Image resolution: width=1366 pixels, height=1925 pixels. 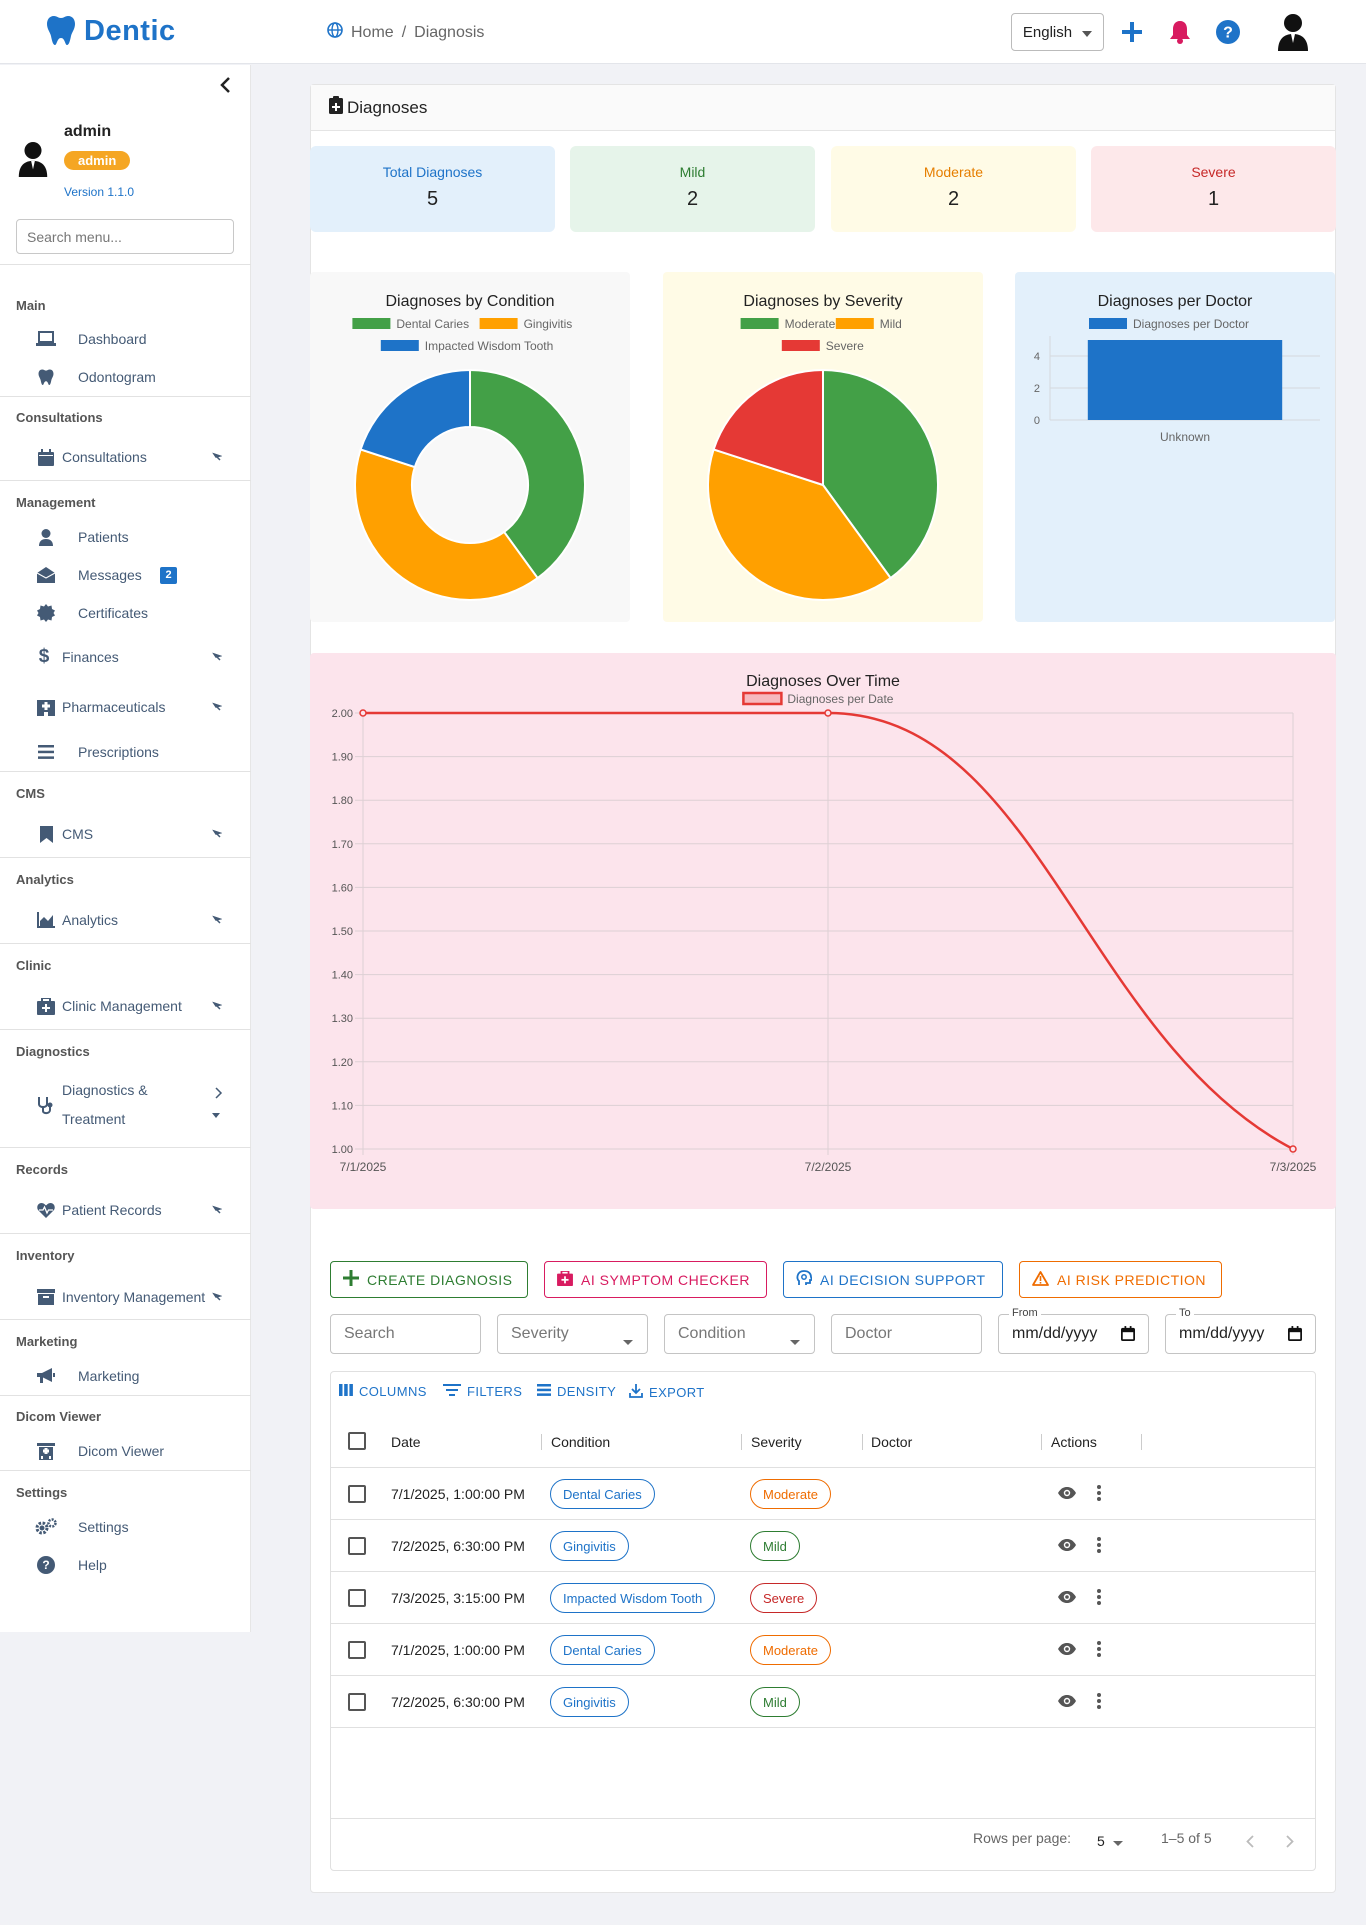 I want to click on filters-button: FILTERS, so click(x=482, y=1391).